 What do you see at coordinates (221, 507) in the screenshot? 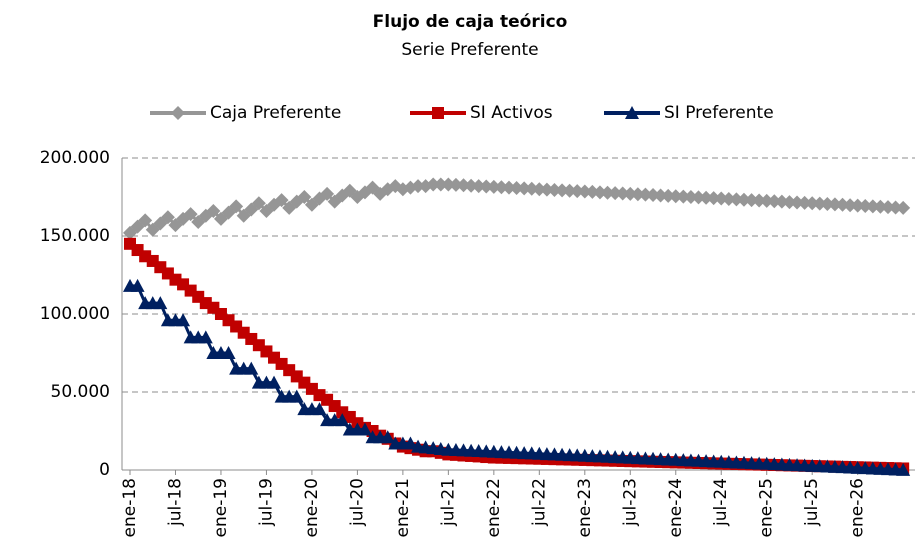
I see `x-tick-label: ene-19` at bounding box center [221, 507].